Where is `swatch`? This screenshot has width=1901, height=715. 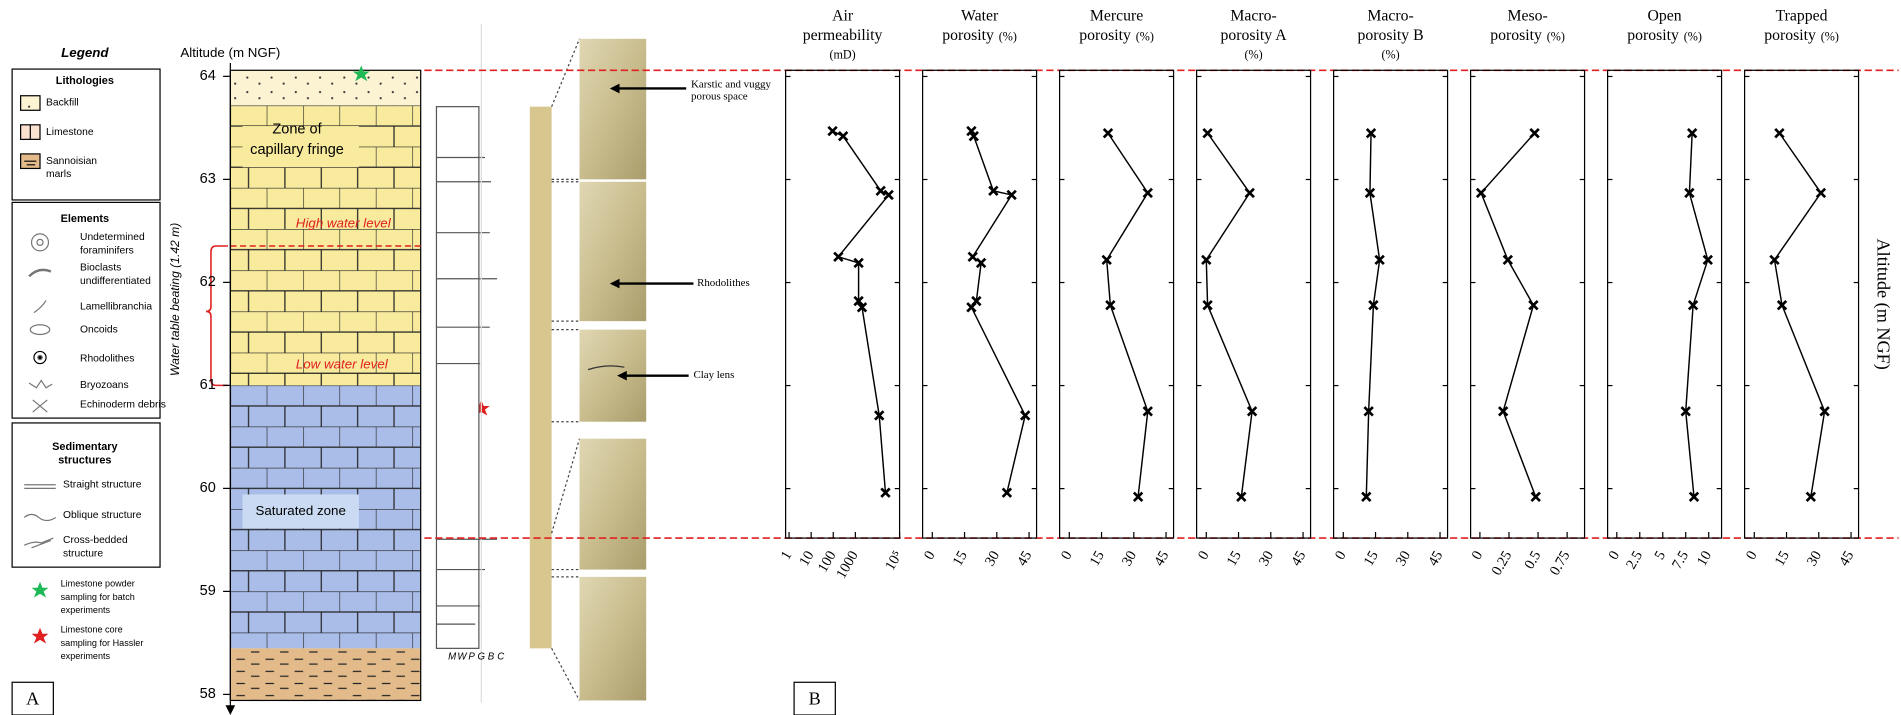
swatch is located at coordinates (30, 103).